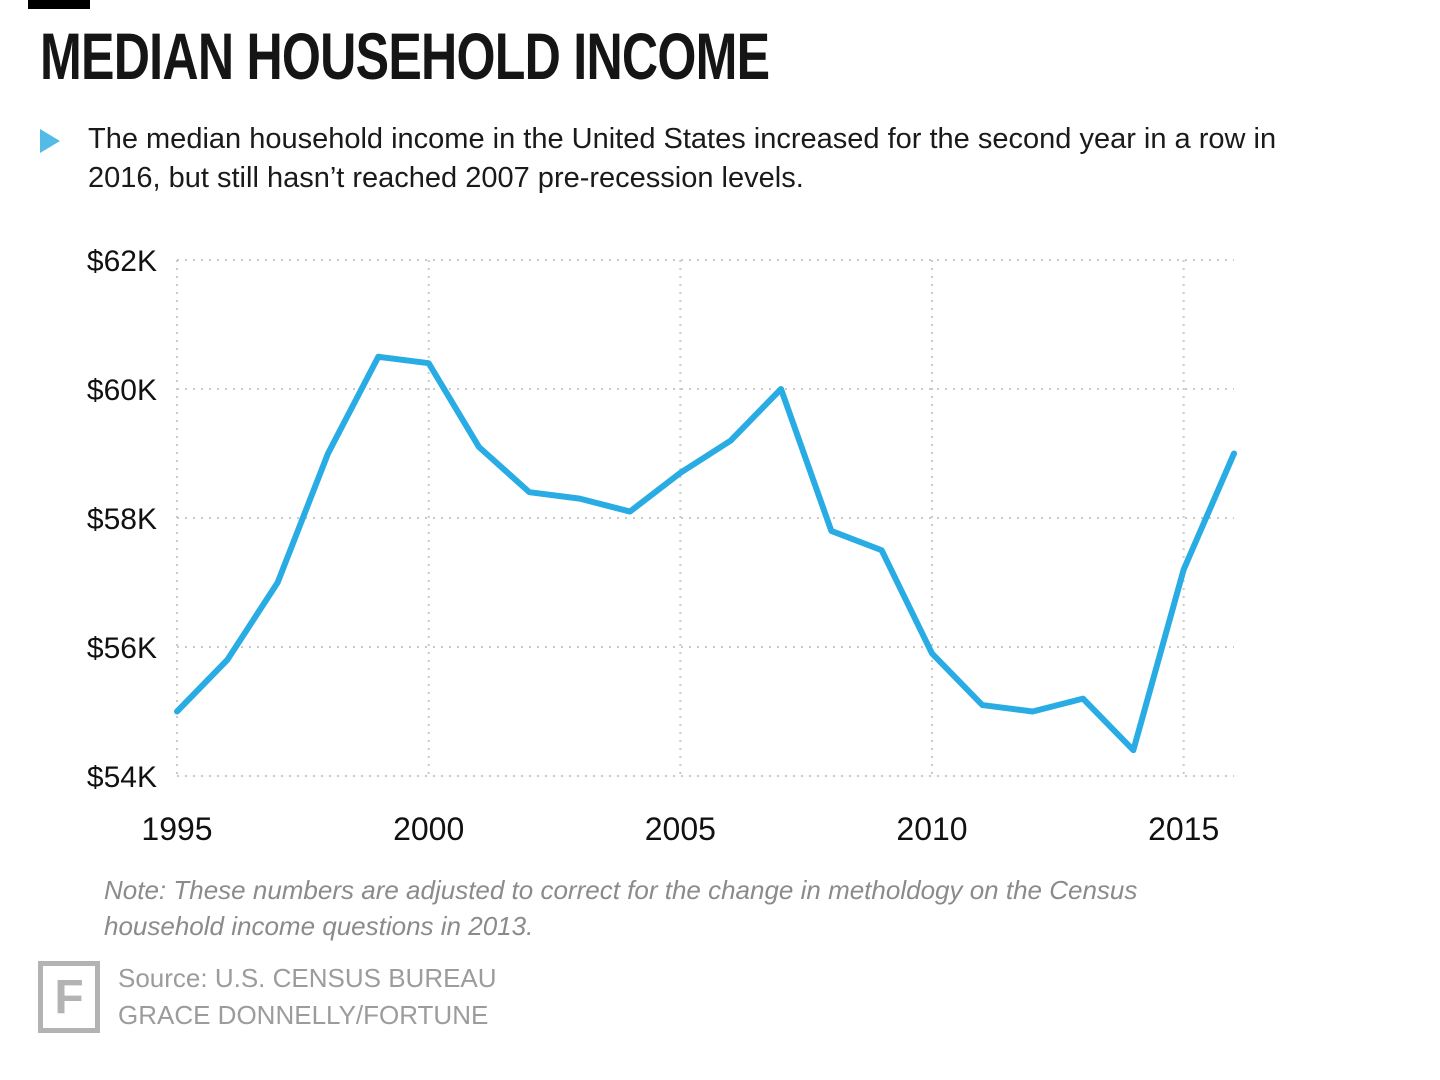 This screenshot has height=1080, width=1440. What do you see at coordinates (122, 261) in the screenshot?
I see `y-tick-label: $62K` at bounding box center [122, 261].